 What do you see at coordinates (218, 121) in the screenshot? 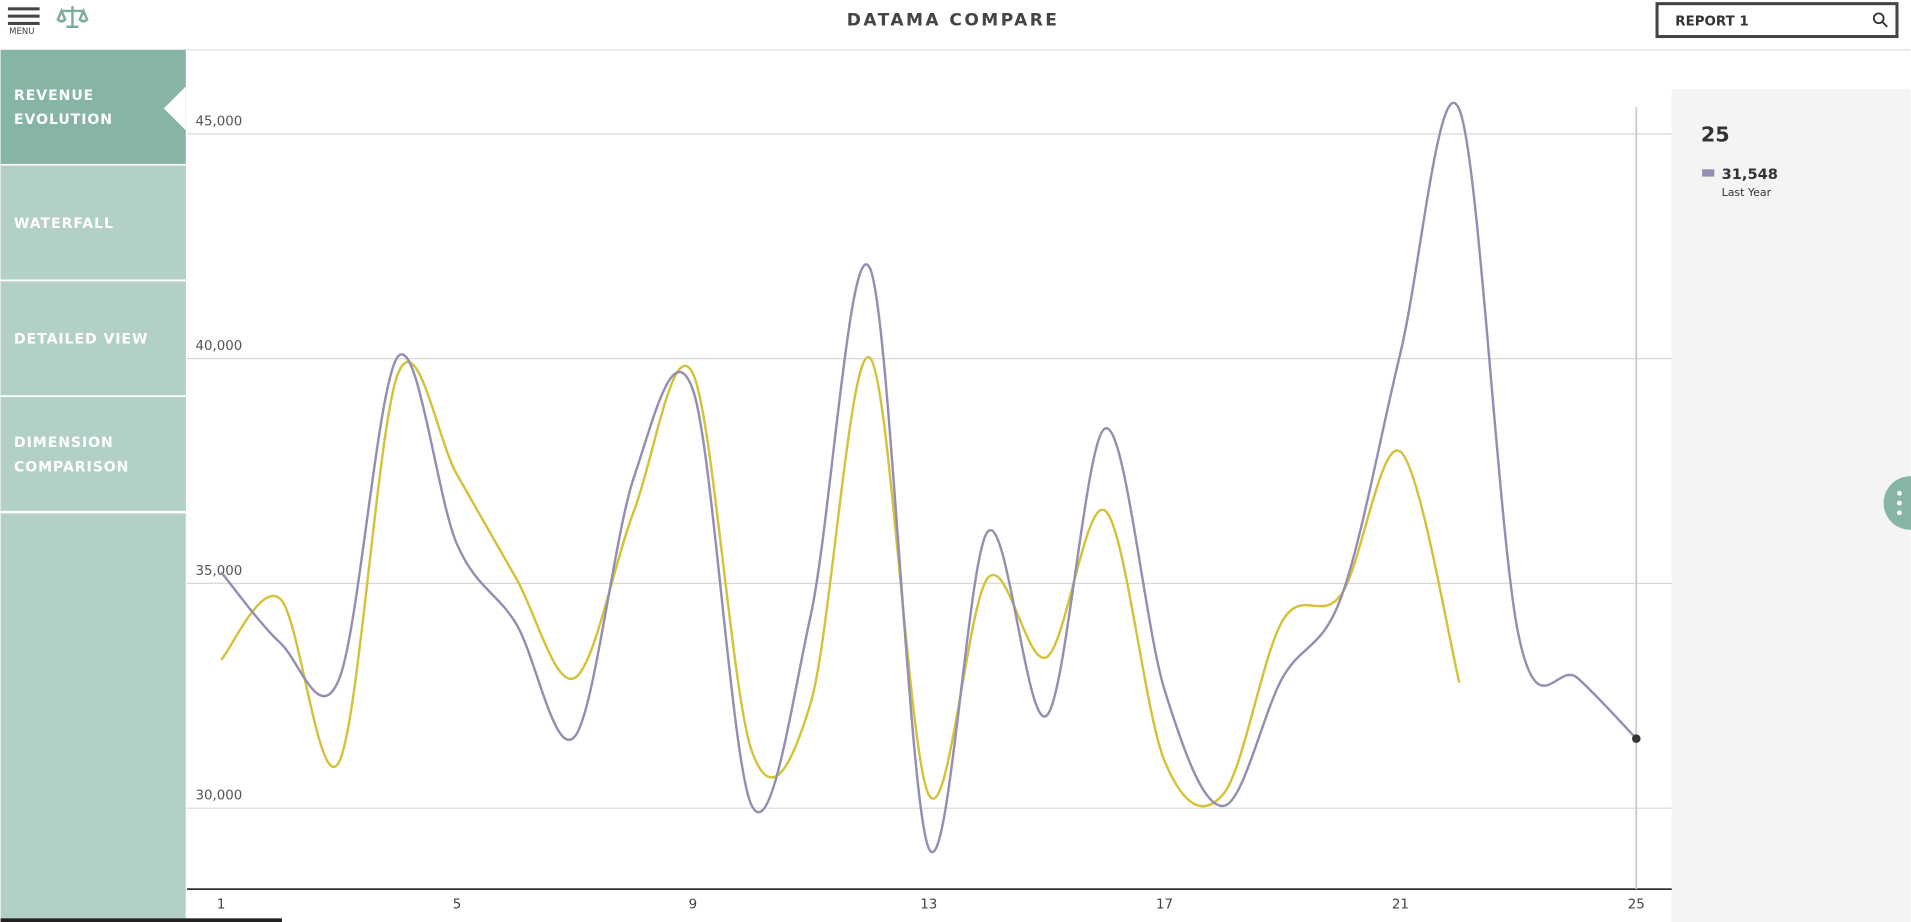
I see `y-tick-label: 45,000` at bounding box center [218, 121].